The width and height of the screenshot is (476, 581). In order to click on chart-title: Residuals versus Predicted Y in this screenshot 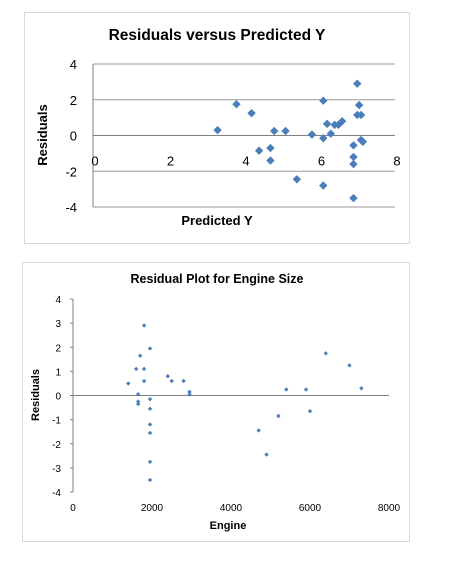, I will do `click(217, 35)`.